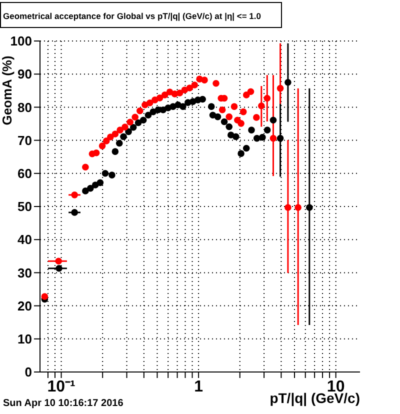 The width and height of the screenshot is (400, 414). What do you see at coordinates (25, 107) in the screenshot?
I see `y-tick-label: 80` at bounding box center [25, 107].